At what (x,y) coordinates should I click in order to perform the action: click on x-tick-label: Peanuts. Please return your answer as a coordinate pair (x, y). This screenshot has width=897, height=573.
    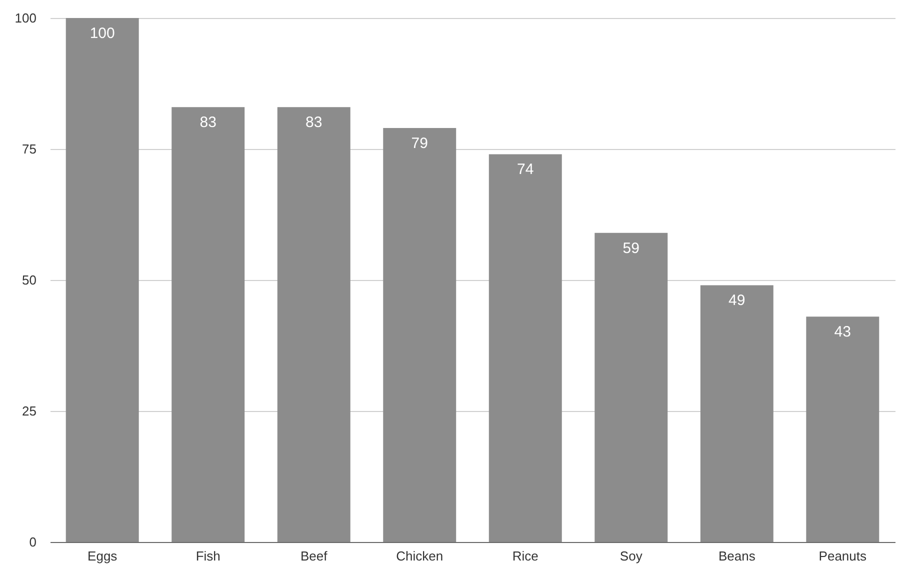
    Looking at the image, I should click on (842, 556).